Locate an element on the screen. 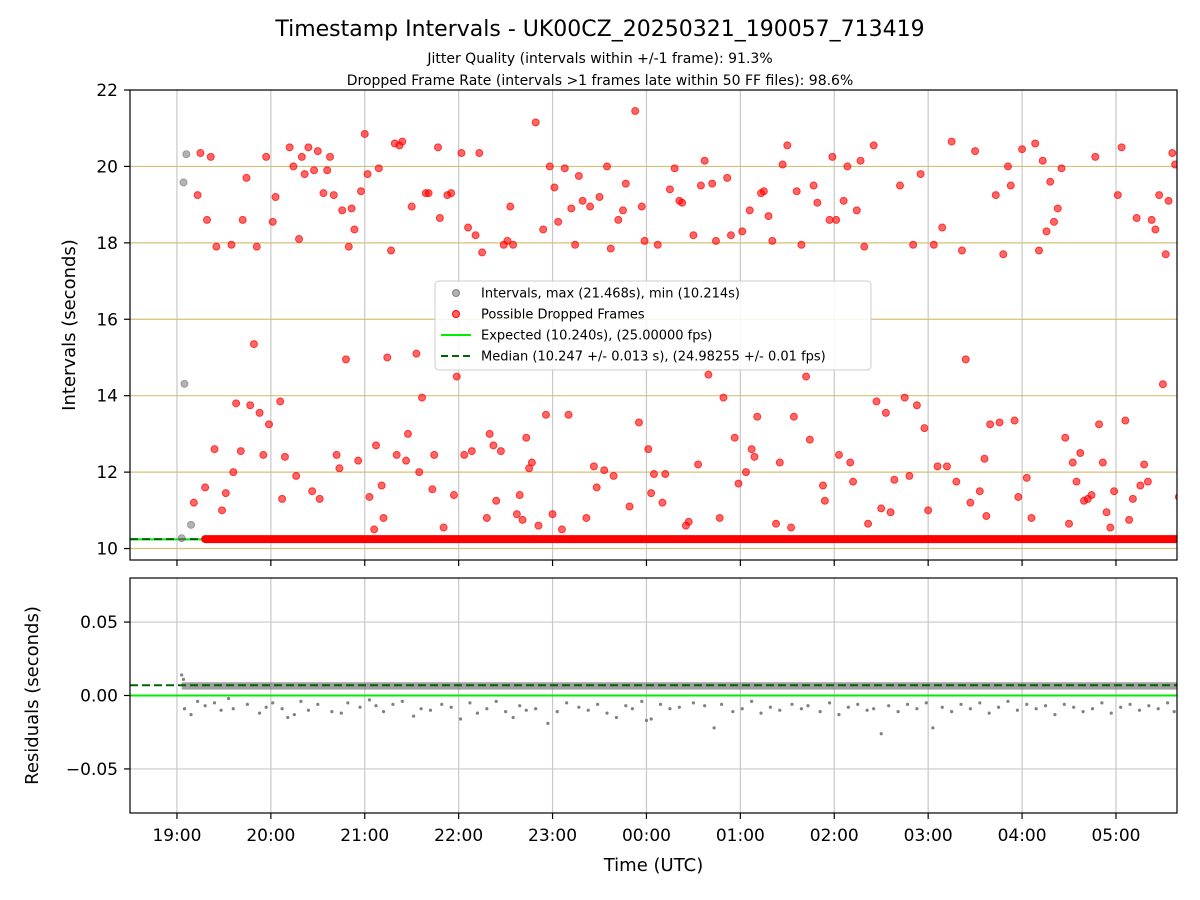 This screenshot has height=900, width=1200. bottom-ytick-label: 0.00 is located at coordinates (99, 697).